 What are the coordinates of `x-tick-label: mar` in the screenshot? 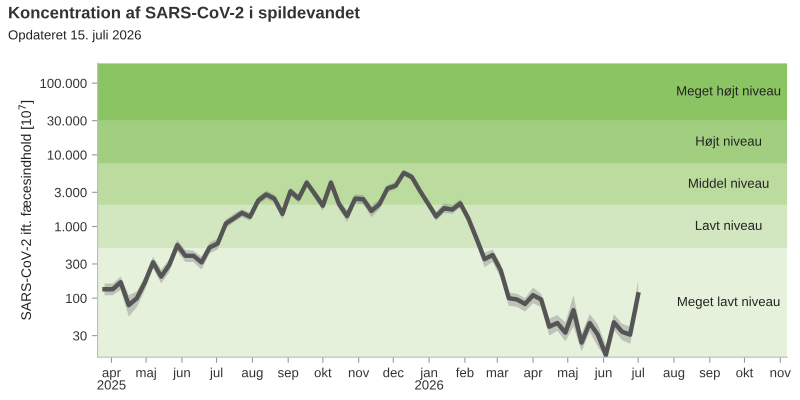 It's located at (497, 374).